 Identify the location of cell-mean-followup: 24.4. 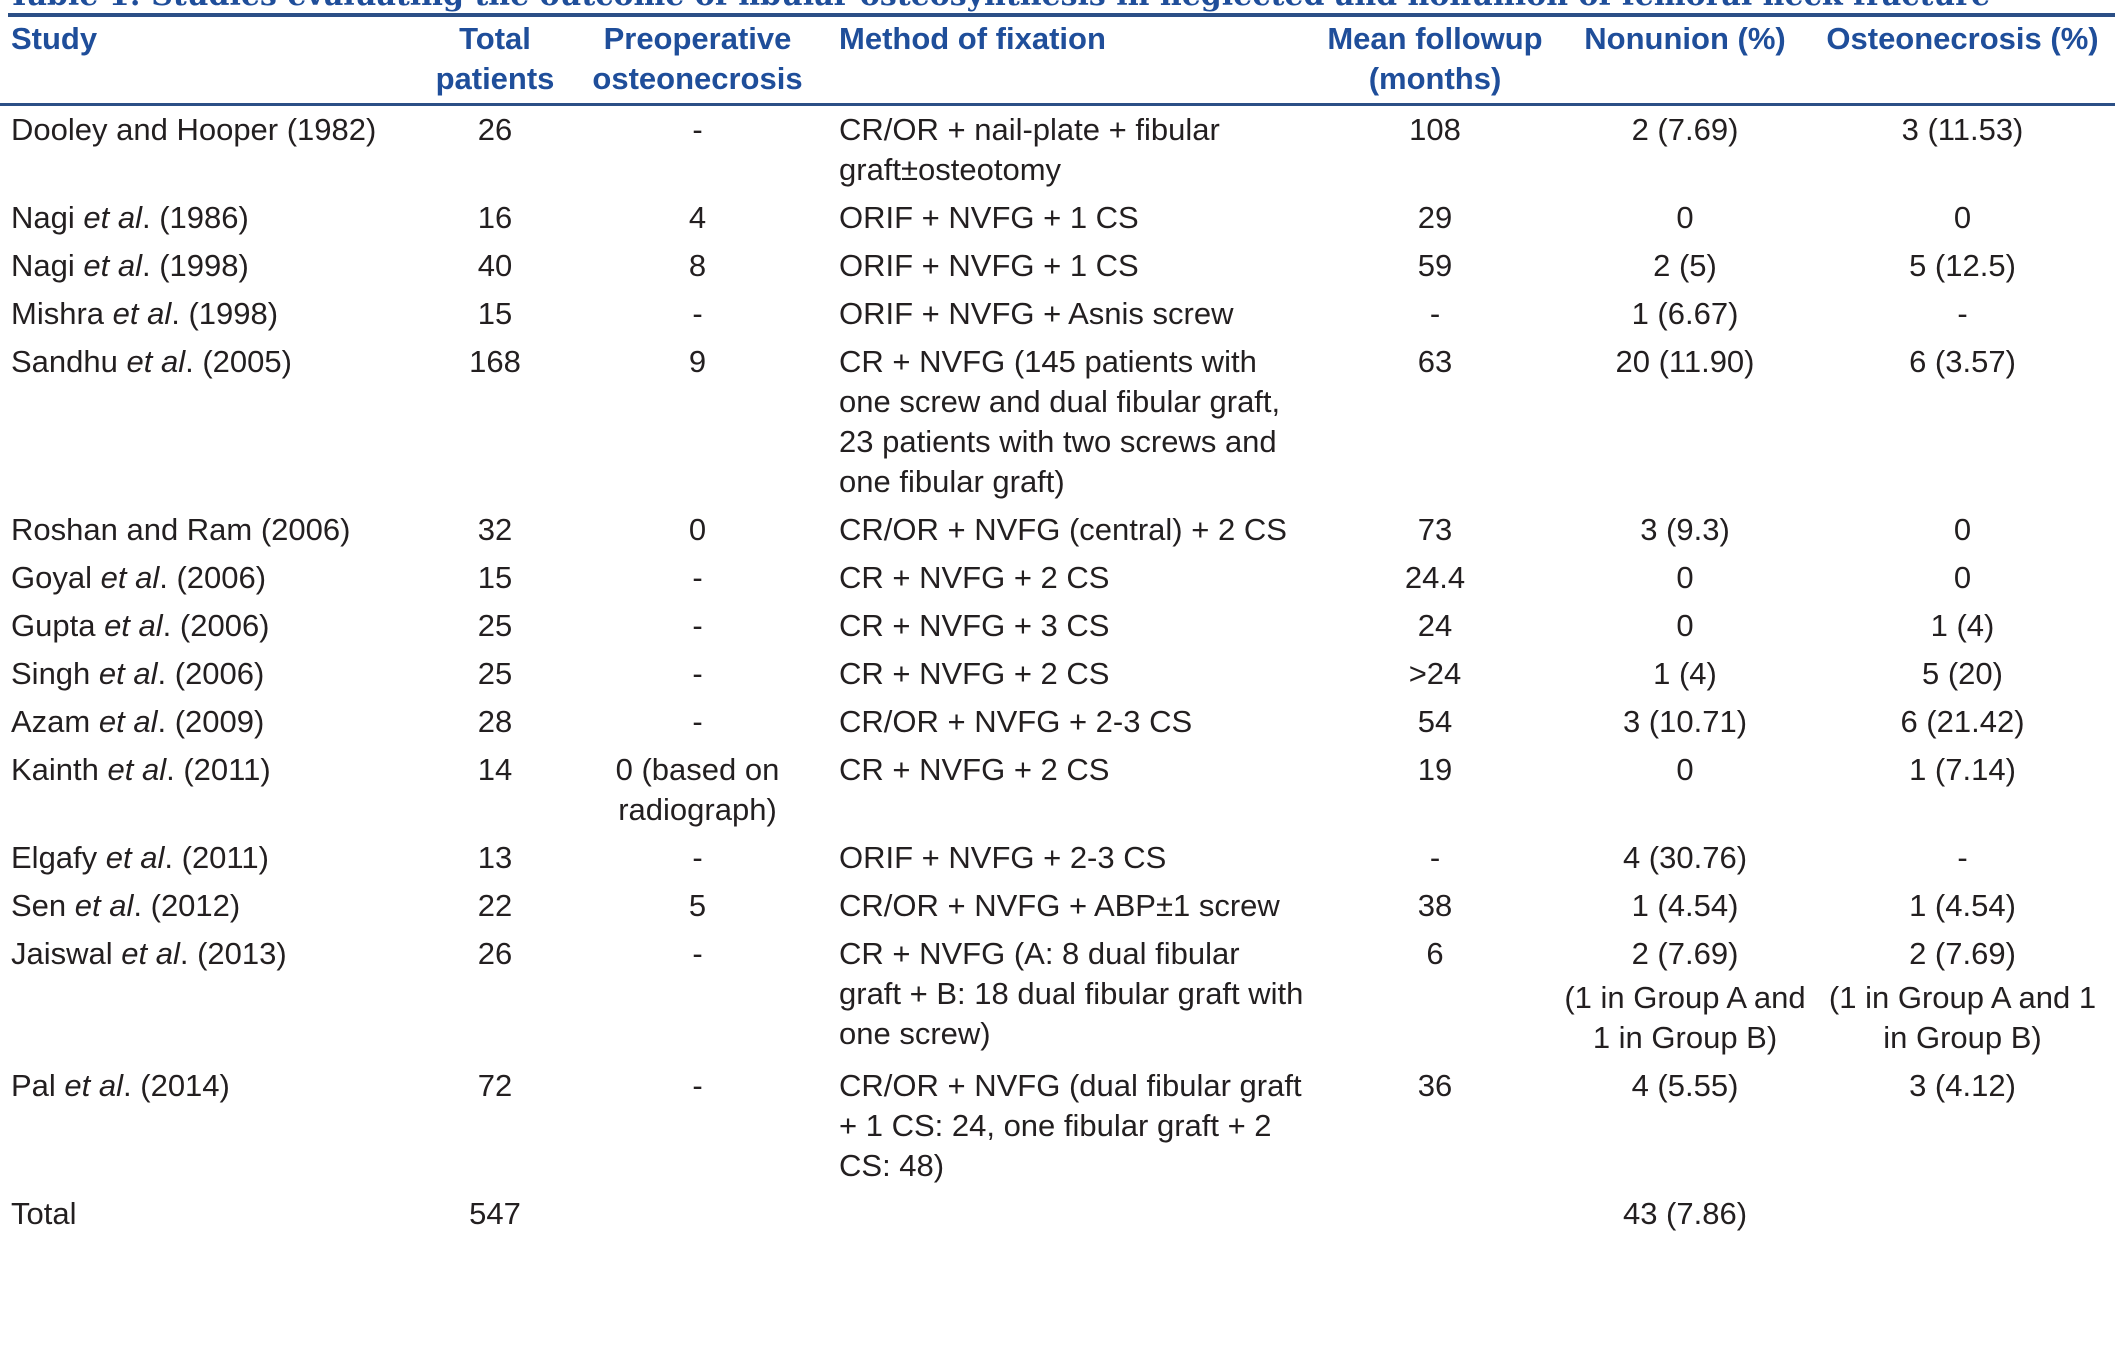
(1435, 577).